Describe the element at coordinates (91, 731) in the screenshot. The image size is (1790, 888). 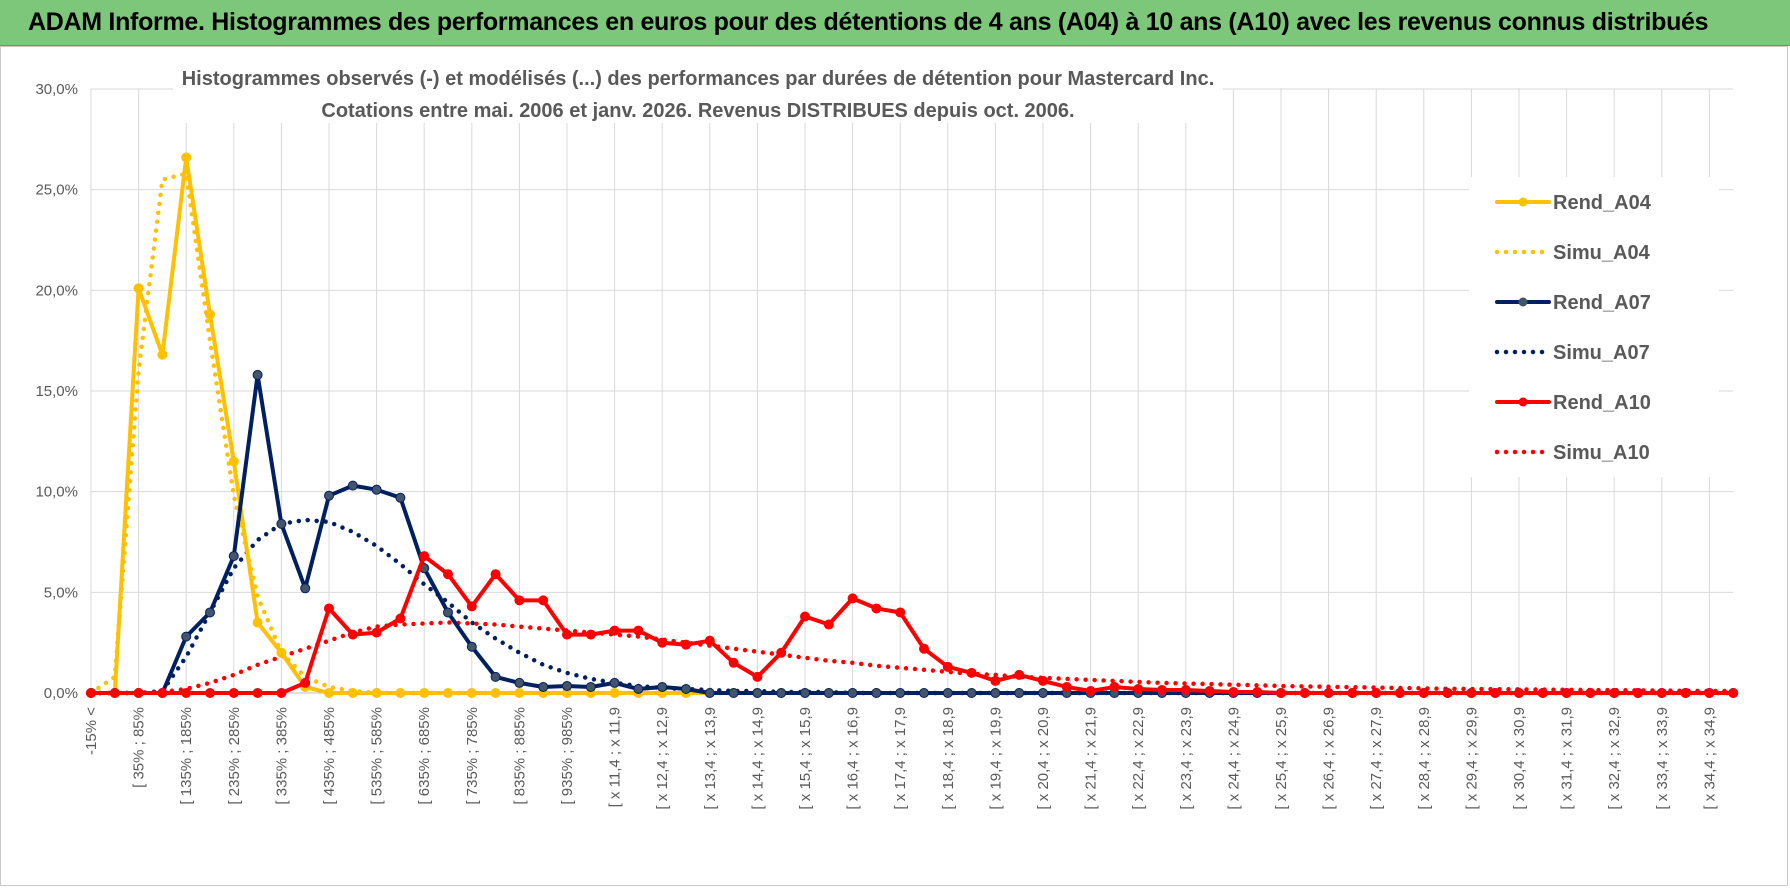
I see `x-tick-label: -15% <` at that location.